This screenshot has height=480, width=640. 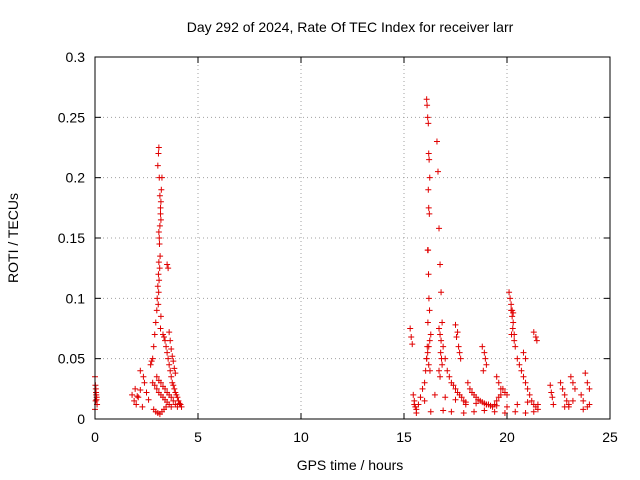 I want to click on y-tick-label: 0.1, so click(x=76, y=298).